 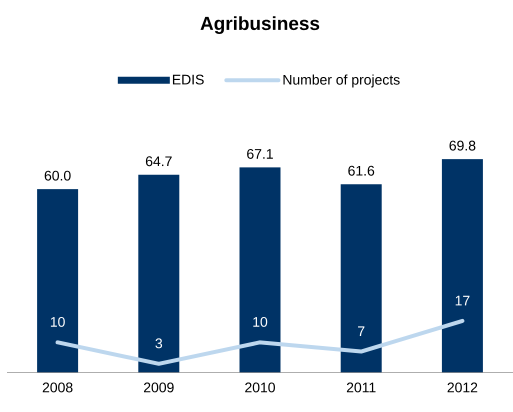 What do you see at coordinates (57, 175) in the screenshot?
I see `data-label: 60.0` at bounding box center [57, 175].